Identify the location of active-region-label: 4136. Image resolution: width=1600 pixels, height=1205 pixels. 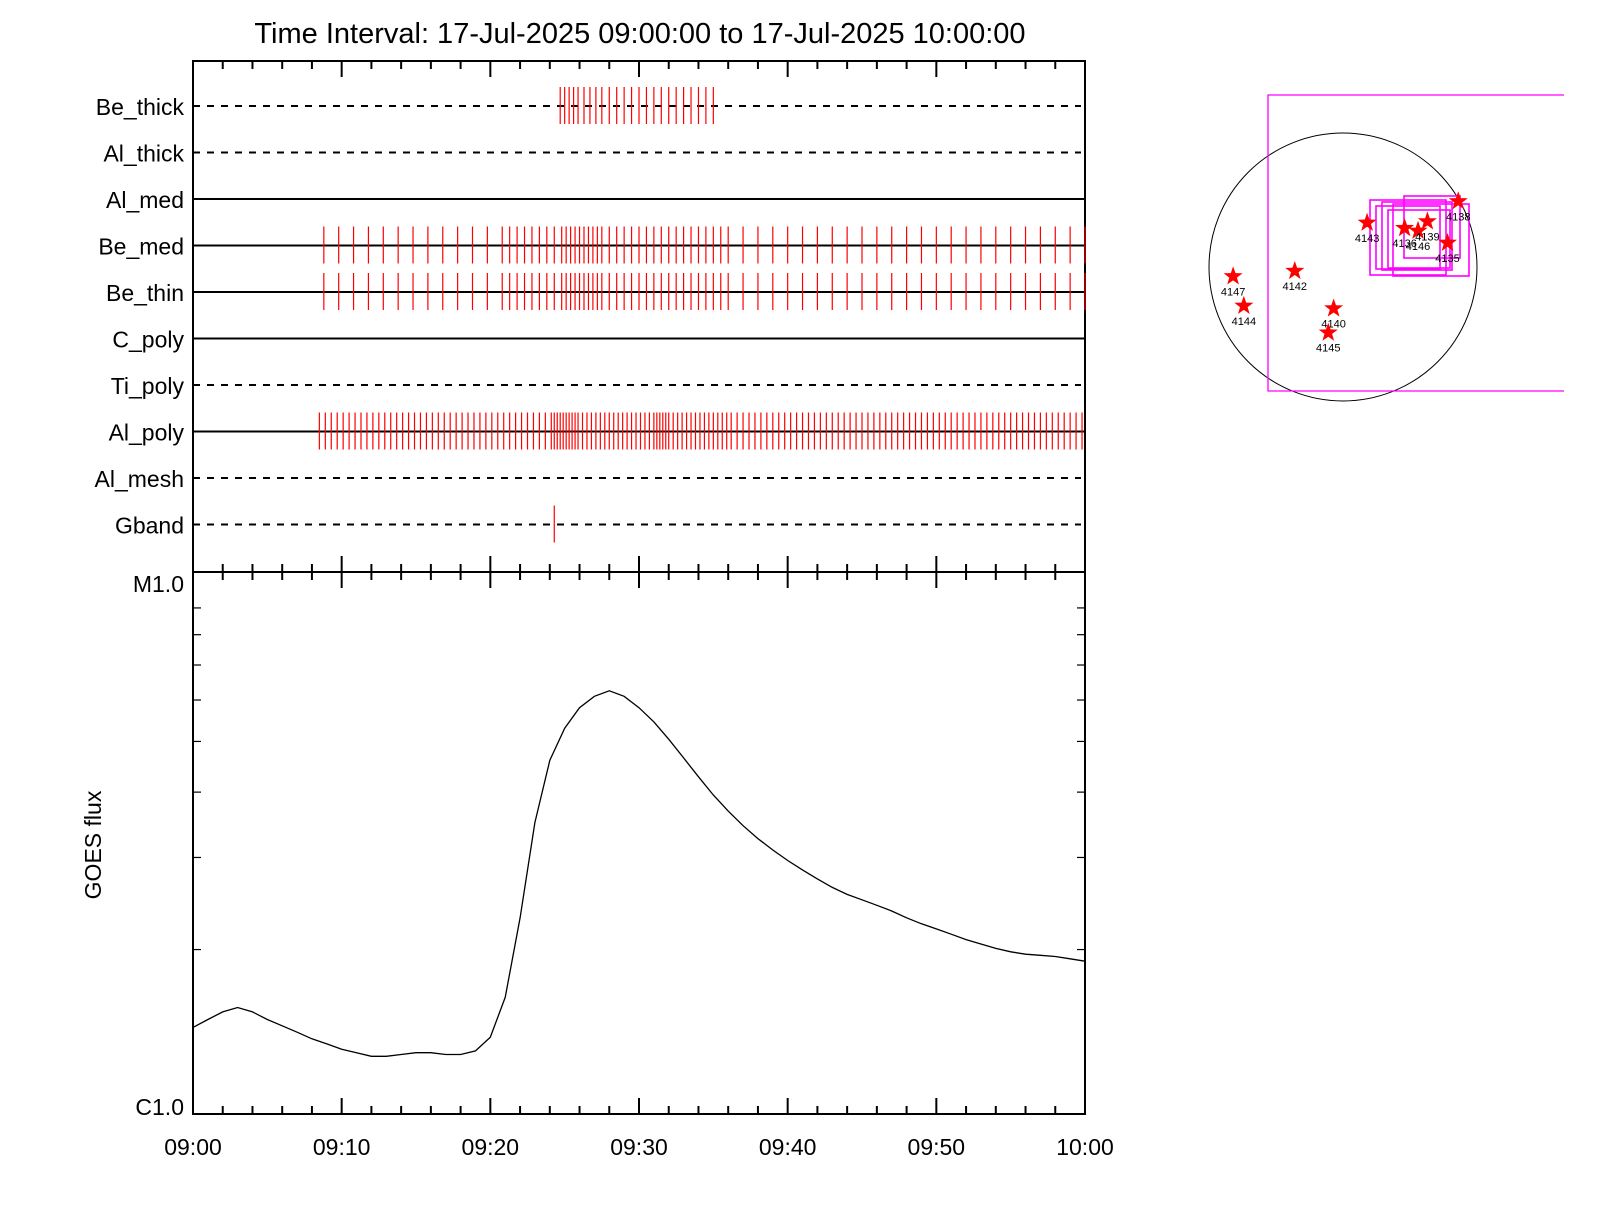
(1404, 244).